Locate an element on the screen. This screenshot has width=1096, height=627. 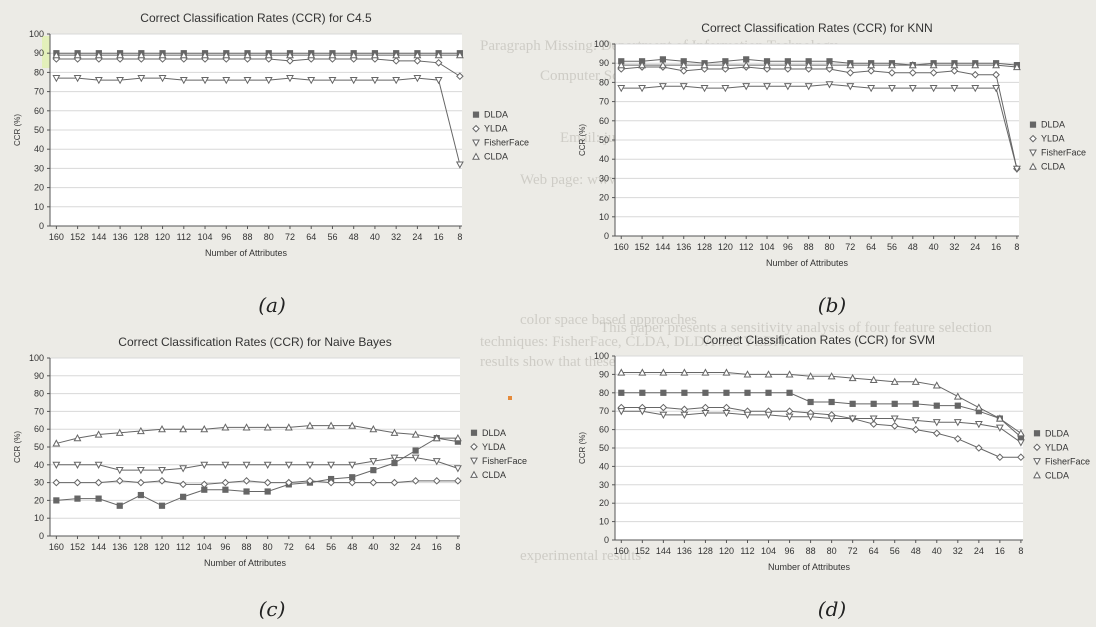
x-tick-label: 8 is located at coordinates (459, 237).